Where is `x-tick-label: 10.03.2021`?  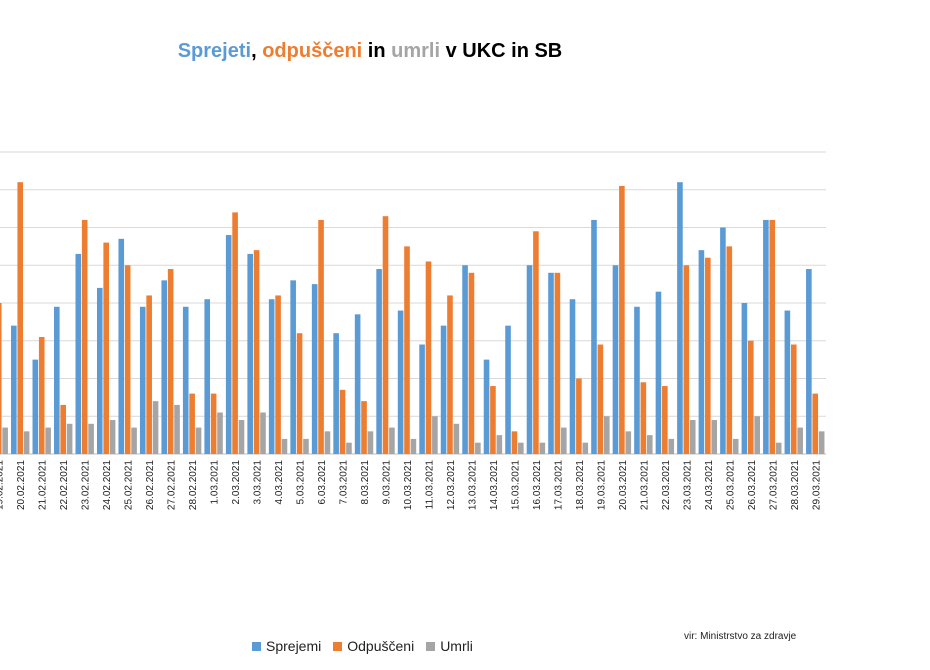
x-tick-label: 10.03.2021 is located at coordinates (408, 485).